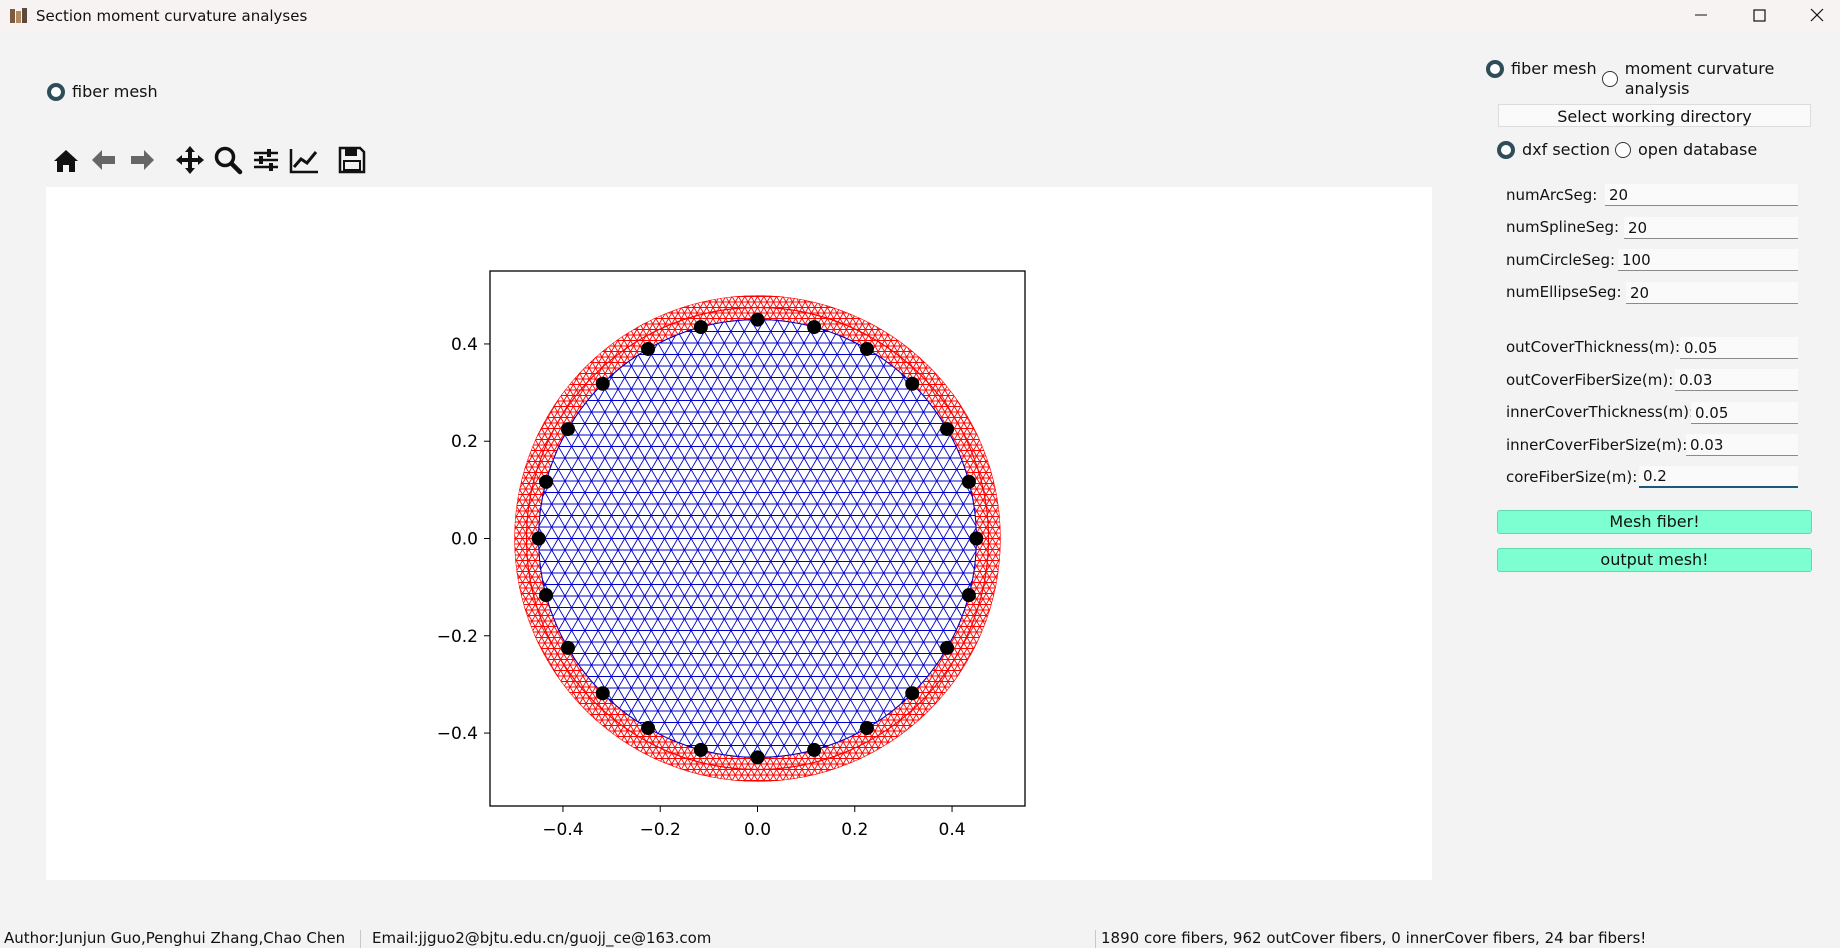 This screenshot has width=1840, height=948. I want to click on edit-curves-icon, so click(303, 161).